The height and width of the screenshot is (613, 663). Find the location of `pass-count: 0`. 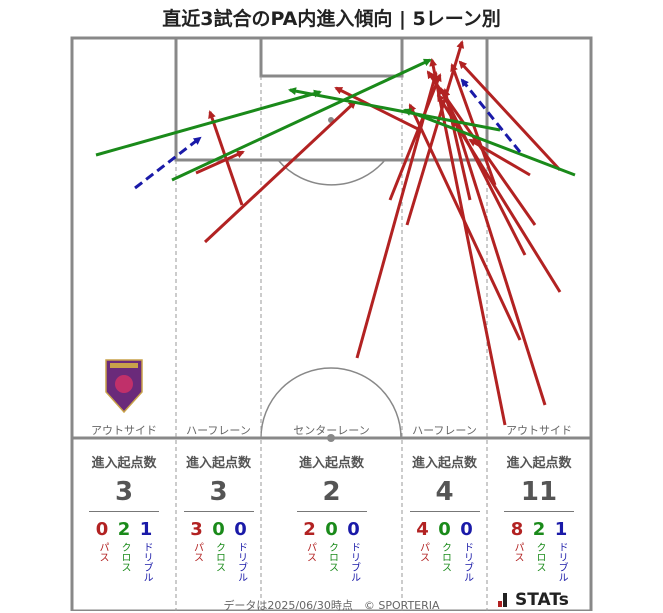

pass-count: 0 is located at coordinates (102, 529).